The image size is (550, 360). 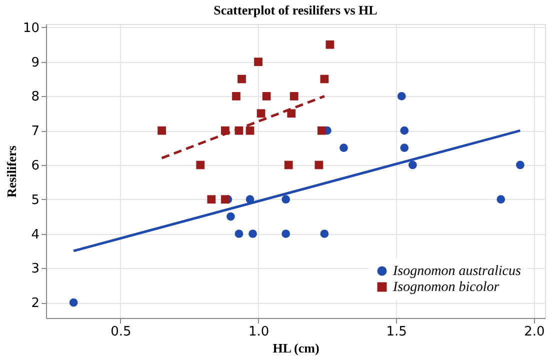 I want to click on y-tick-label: 7, so click(x=35, y=132).